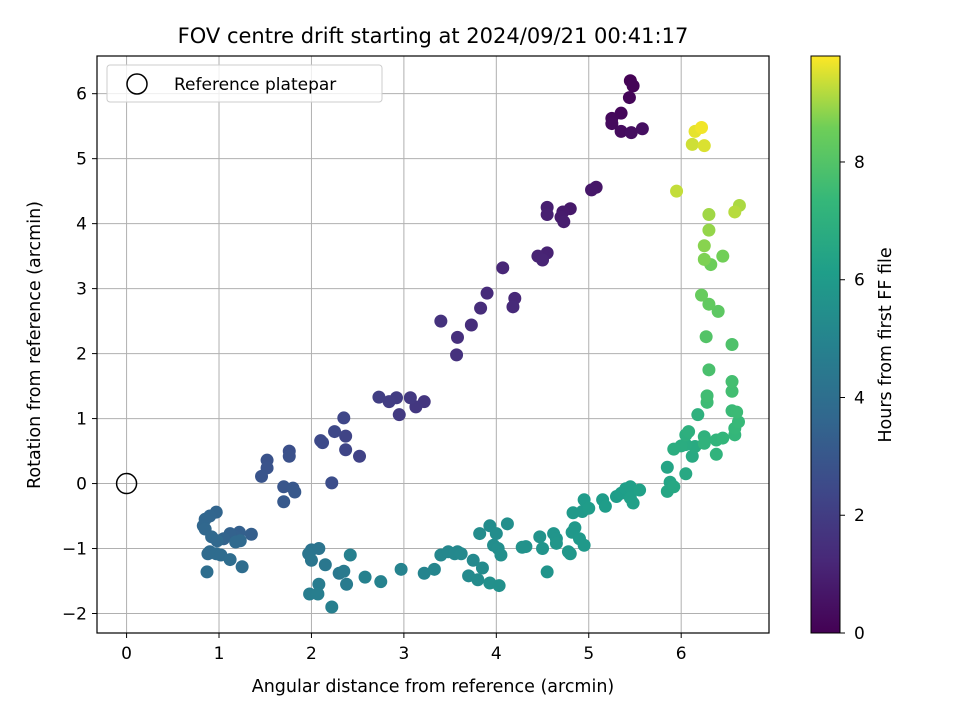 The width and height of the screenshot is (960, 724). What do you see at coordinates (859, 634) in the screenshot?
I see `colorbar-tick-label: 0` at bounding box center [859, 634].